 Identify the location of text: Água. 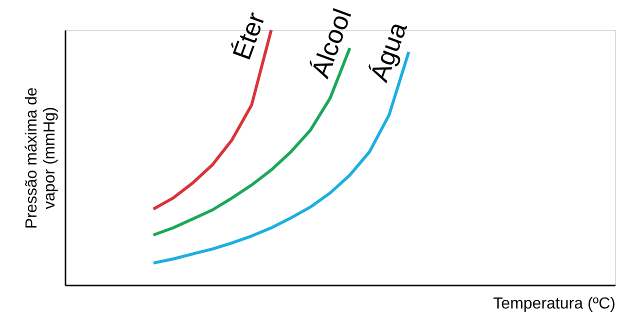
(388, 52).